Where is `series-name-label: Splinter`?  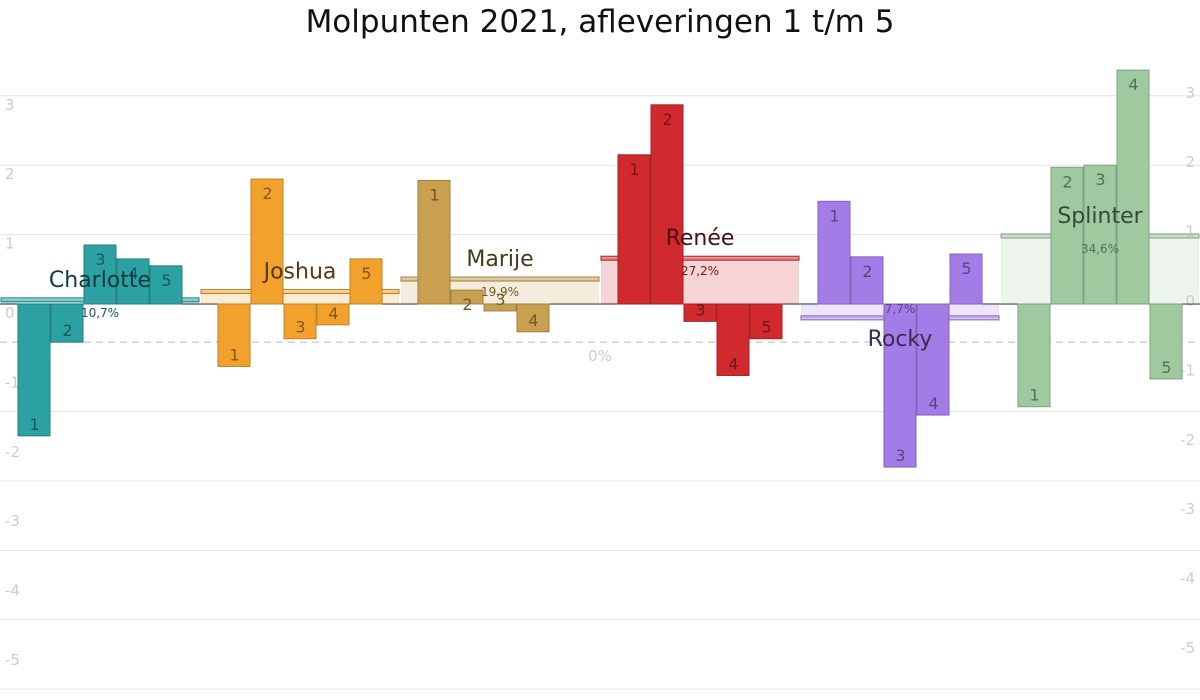 series-name-label: Splinter is located at coordinates (1100, 216).